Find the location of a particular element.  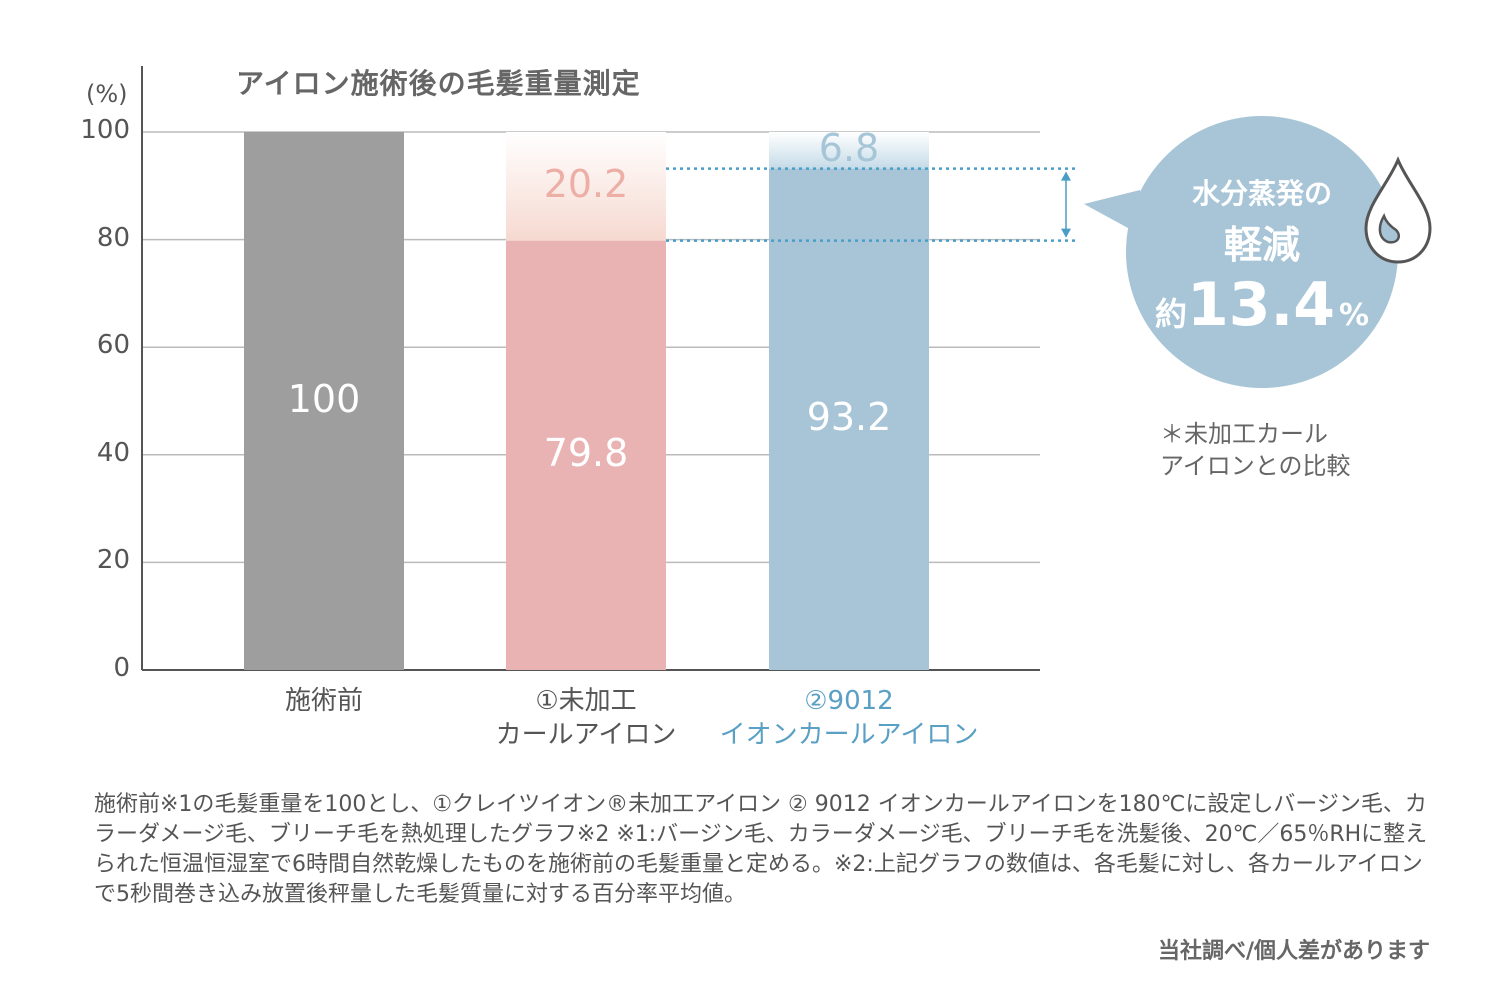

bubble-line2: 軽減 is located at coordinates (1261, 245).